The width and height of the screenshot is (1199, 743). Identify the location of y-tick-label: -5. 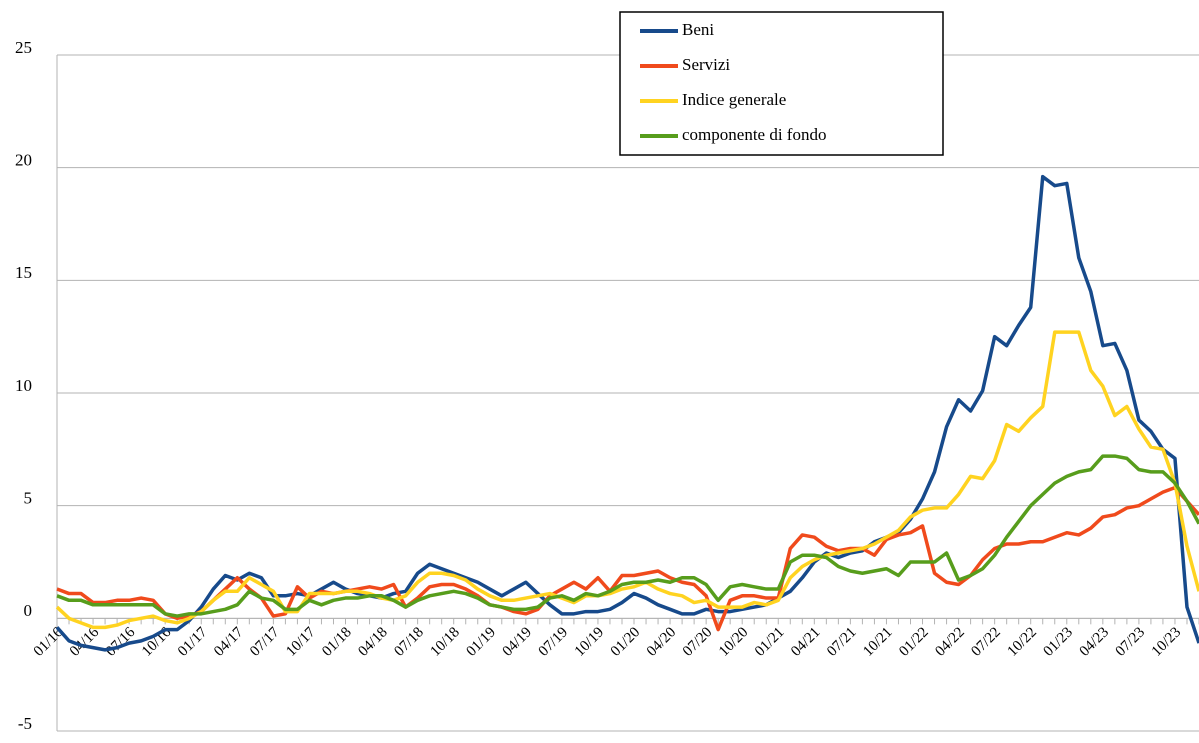
(25, 723).